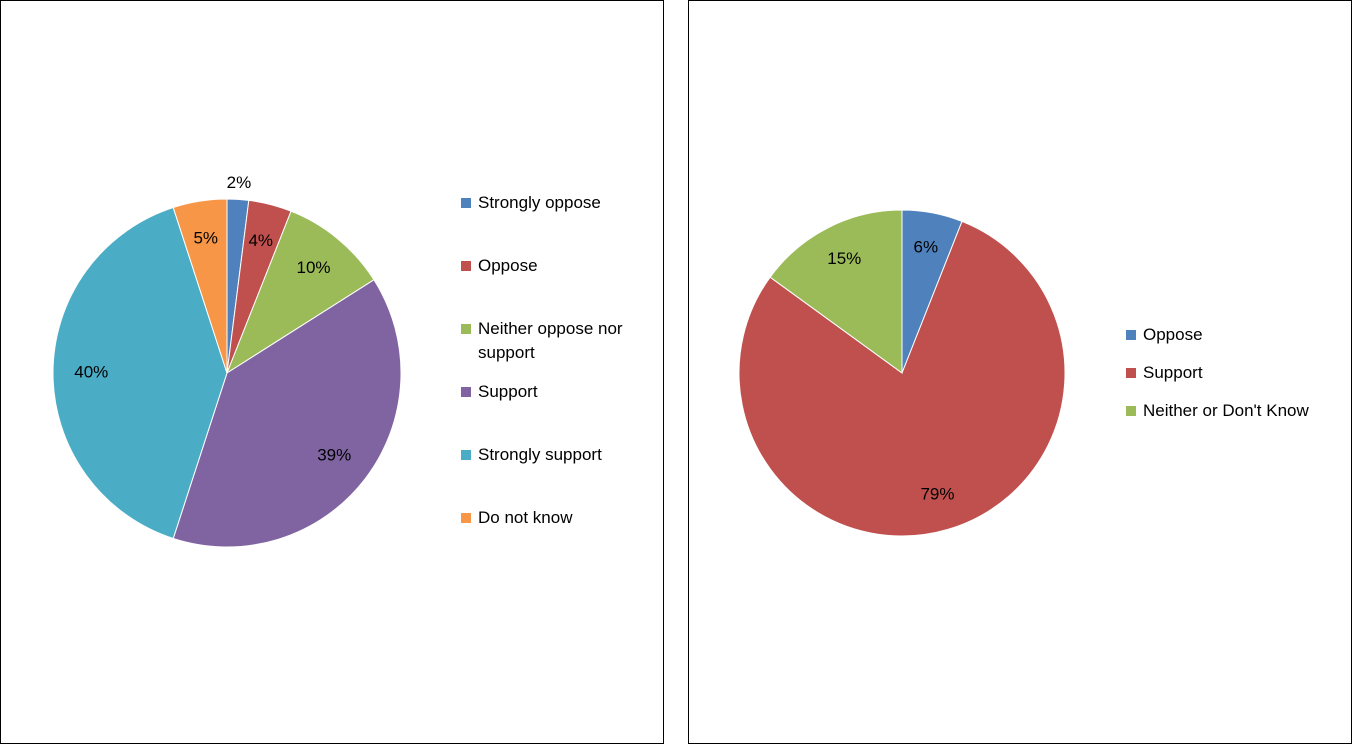 This screenshot has width=1352, height=744. What do you see at coordinates (525, 517) in the screenshot?
I see `legend-label: Do not know` at bounding box center [525, 517].